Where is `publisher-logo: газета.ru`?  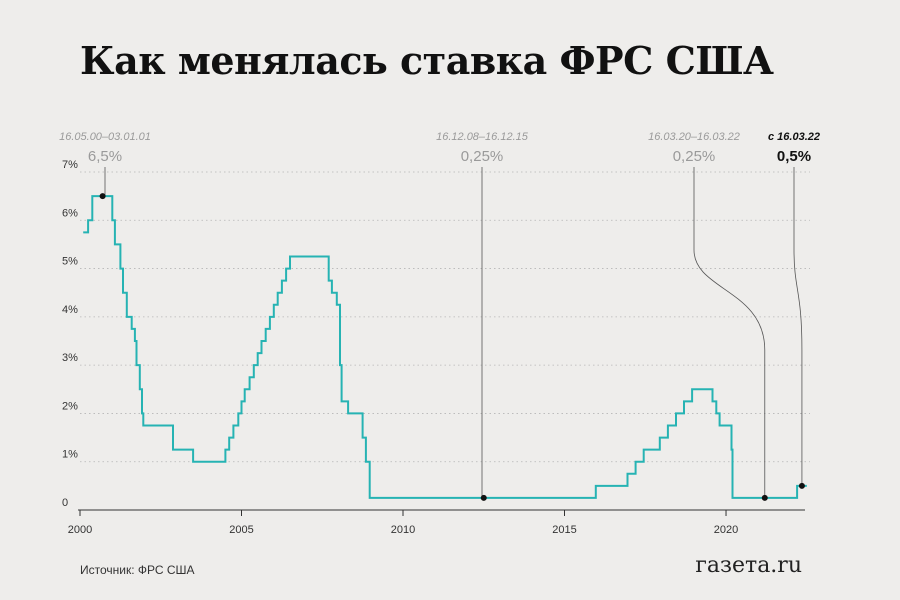 publisher-logo: газета.ru is located at coordinates (748, 565).